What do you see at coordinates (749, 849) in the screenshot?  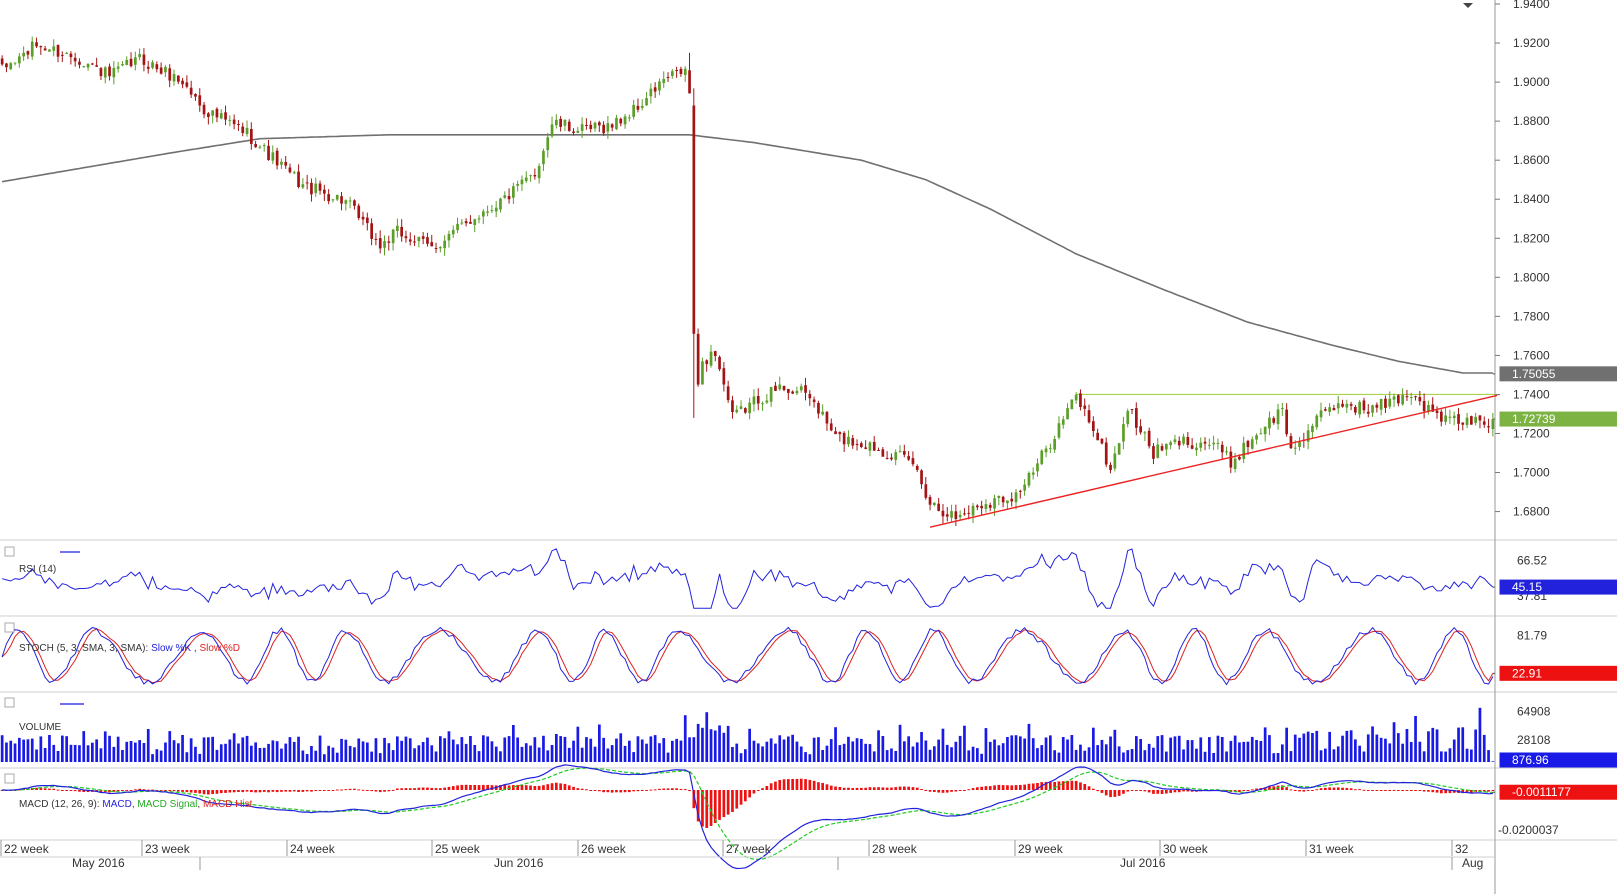 I see `week-label: 27 week` at bounding box center [749, 849].